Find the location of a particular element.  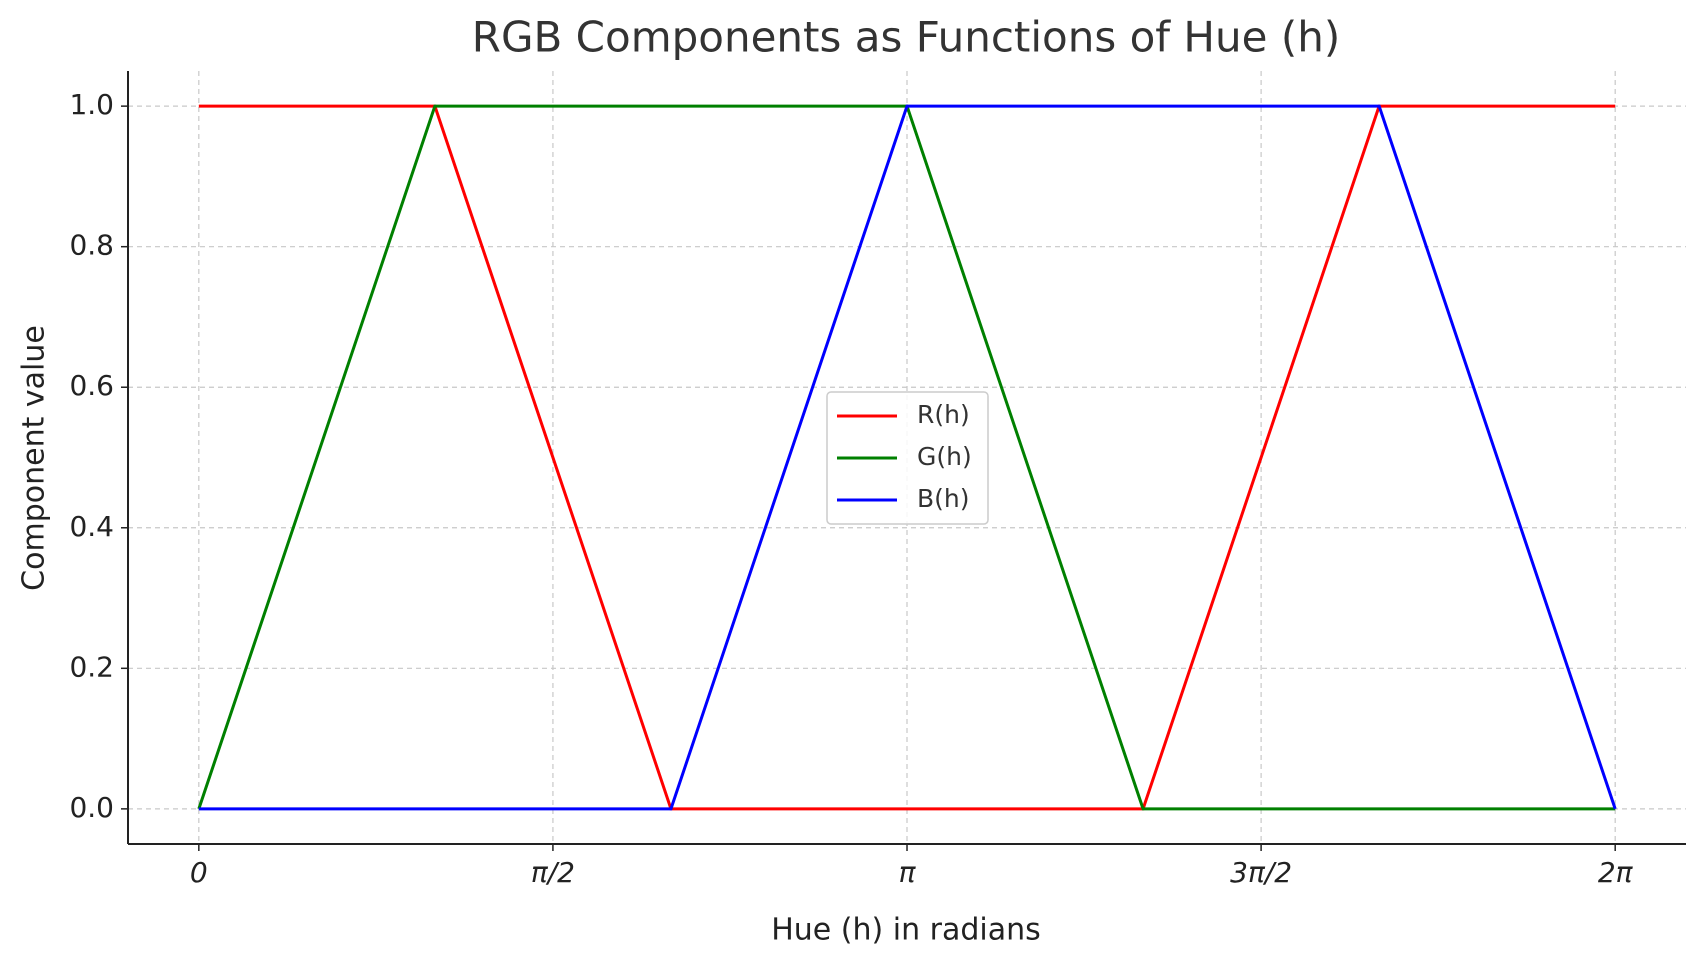

legend-label: R(h) is located at coordinates (943, 414).